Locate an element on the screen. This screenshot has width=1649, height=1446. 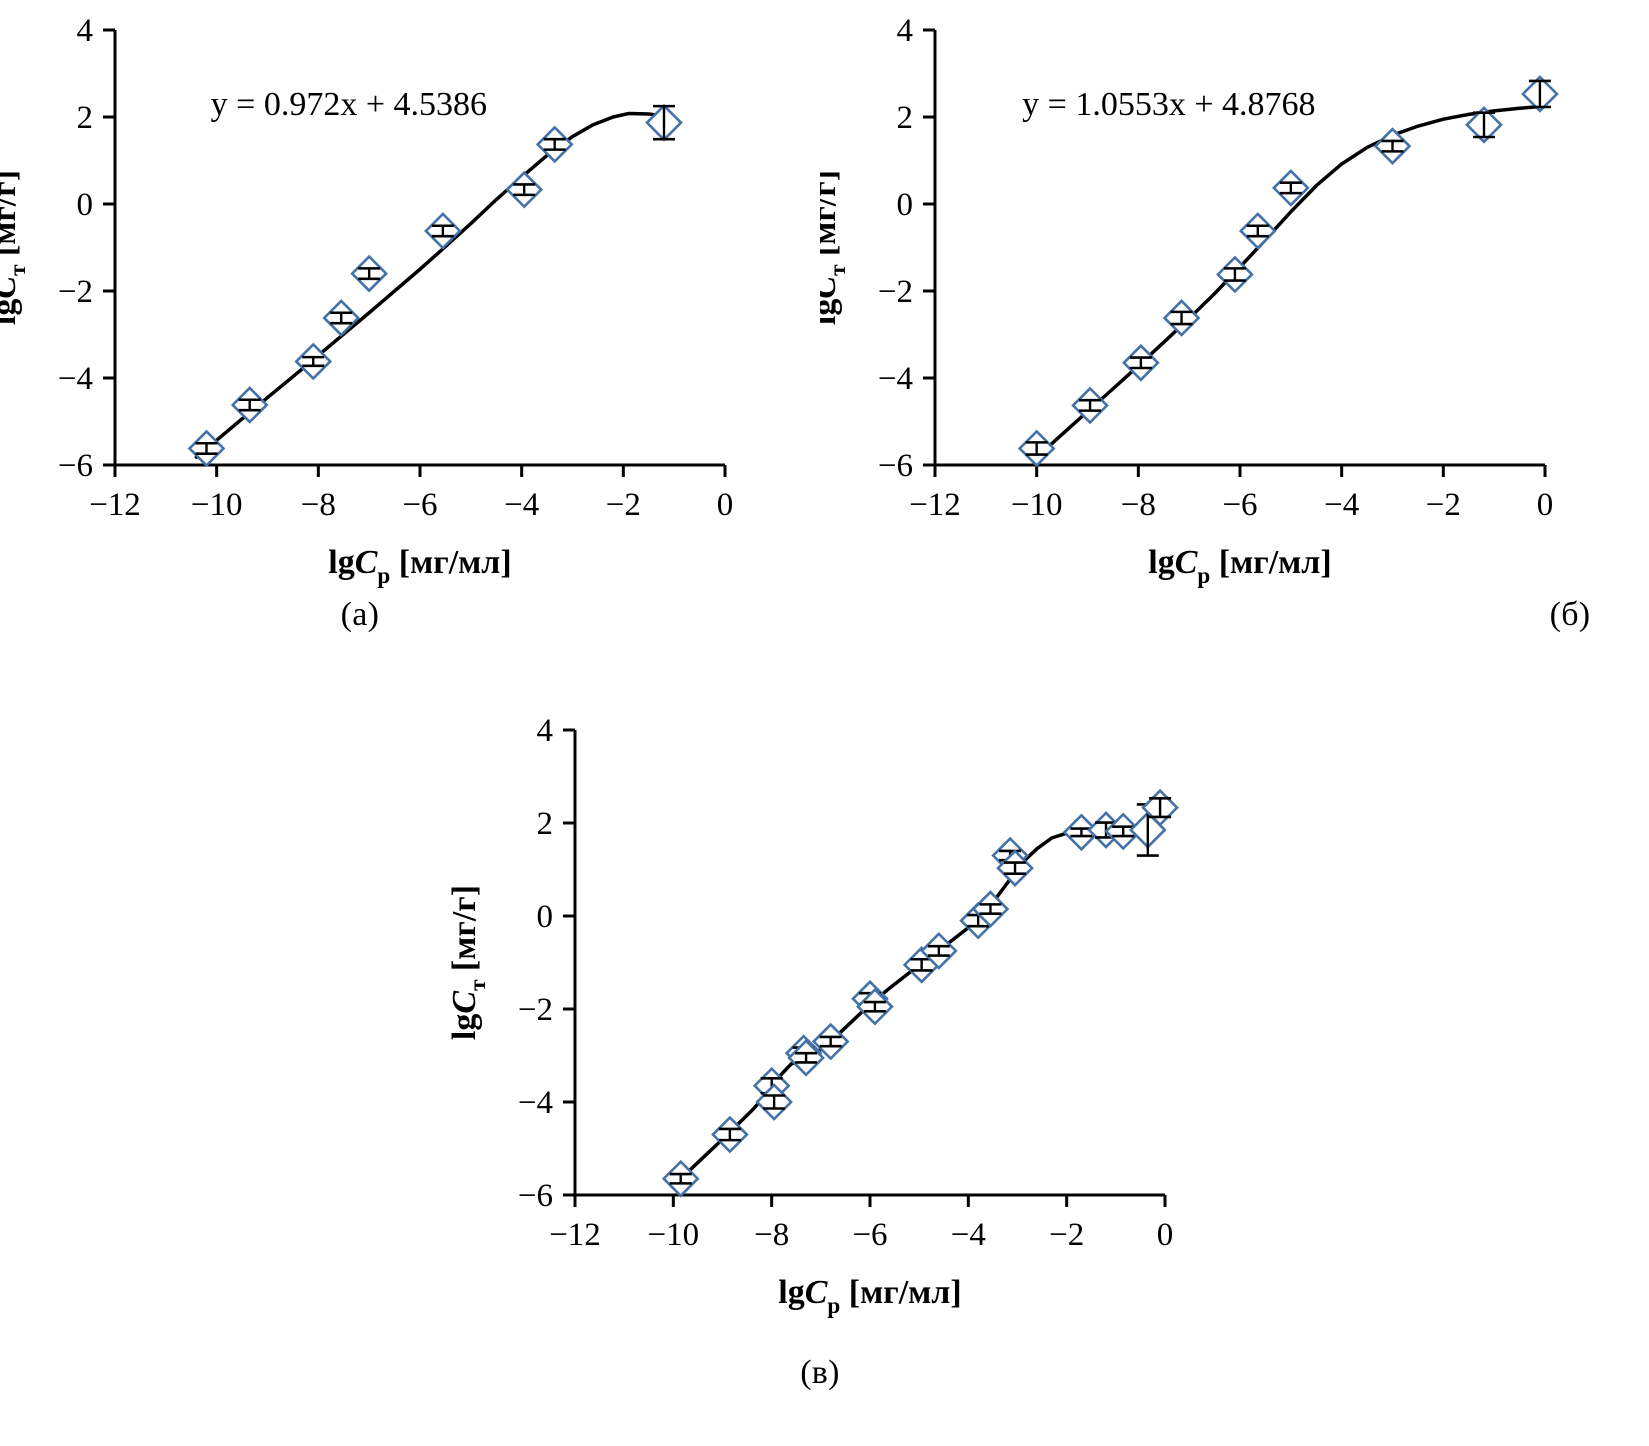
equation-annotation: y = 1.0553x + 4.8768 is located at coordinates (1168, 104).